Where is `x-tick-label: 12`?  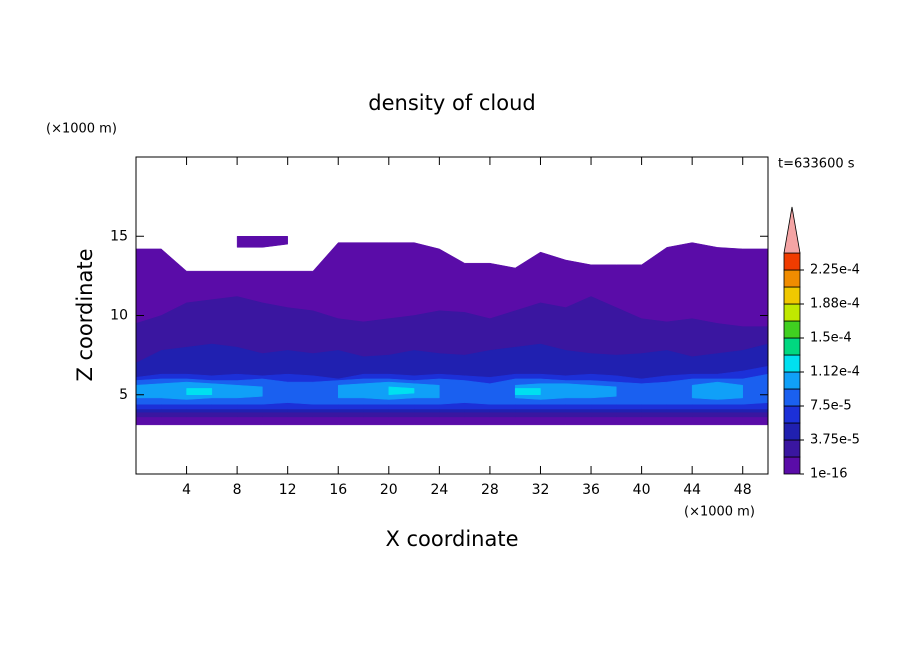
x-tick-label: 12 is located at coordinates (288, 490).